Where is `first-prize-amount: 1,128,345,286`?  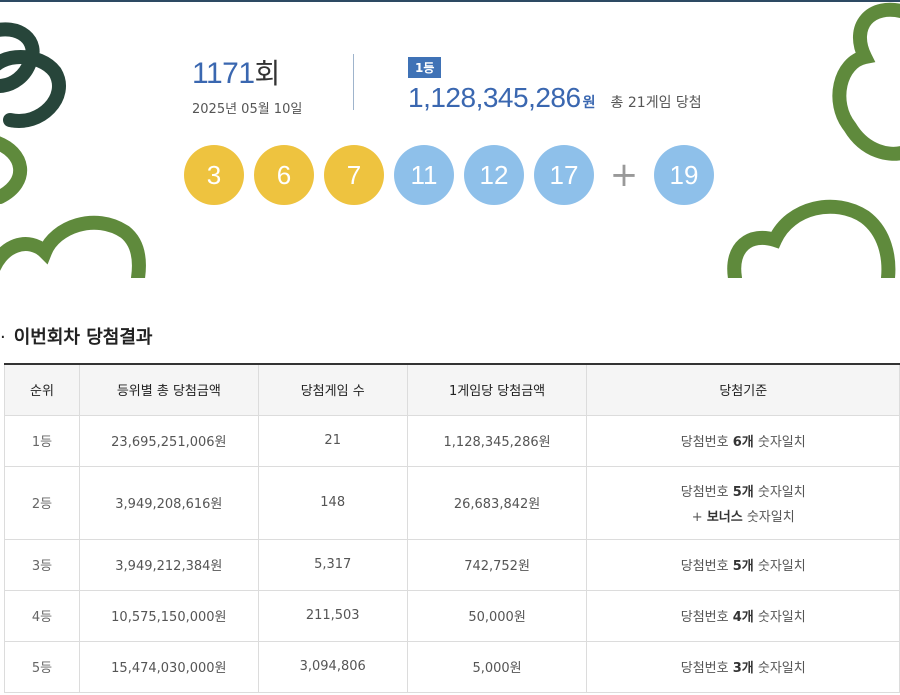
first-prize-amount: 1,128,345,286 is located at coordinates (494, 97).